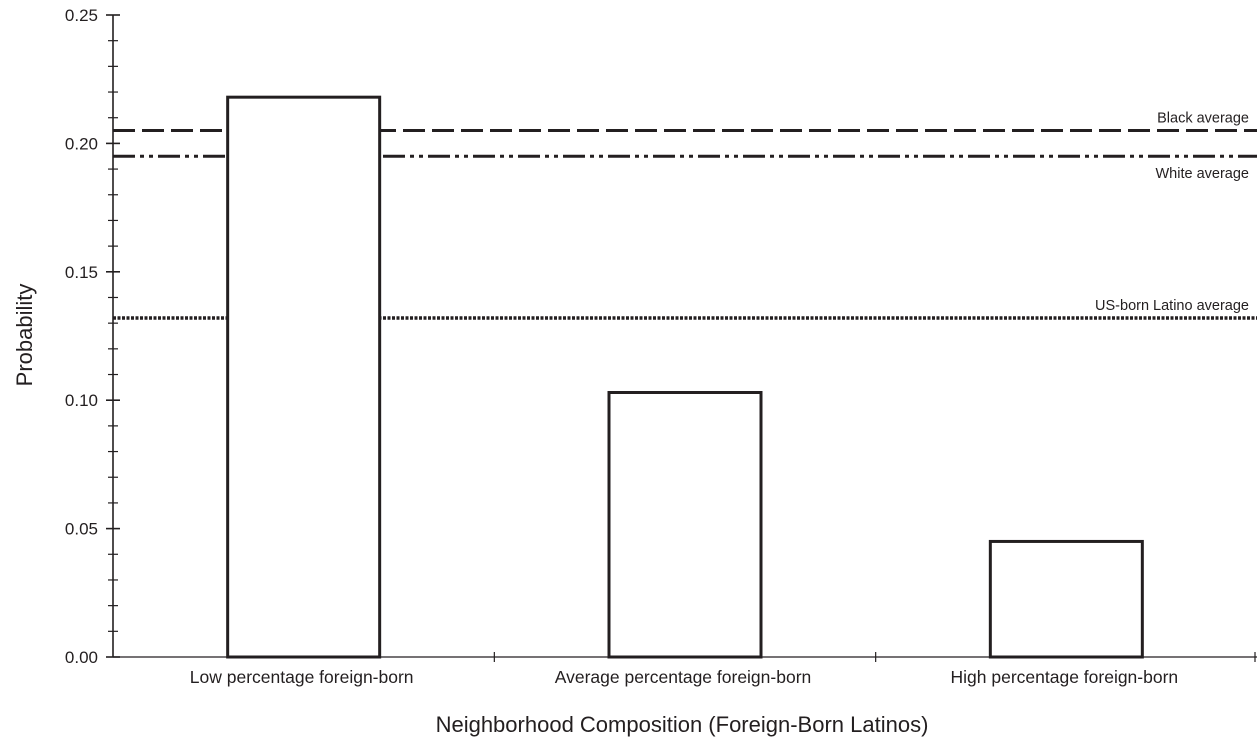 Image resolution: width=1257 pixels, height=745 pixels. Describe the element at coordinates (1065, 677) in the screenshot. I see `category-label-3: High percentage foreign-born` at that location.